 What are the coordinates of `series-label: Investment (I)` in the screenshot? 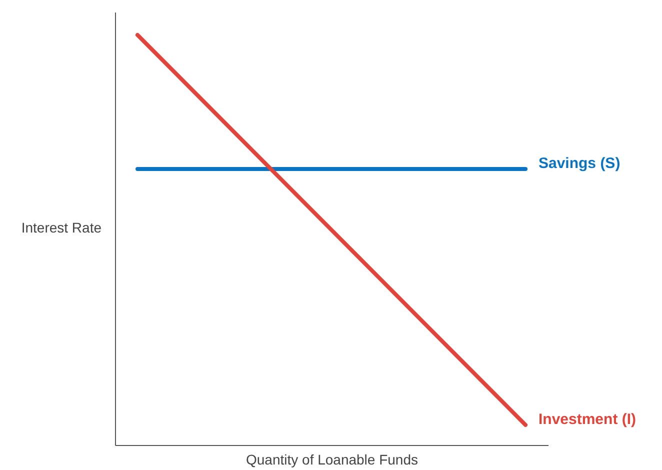 It's located at (587, 419).